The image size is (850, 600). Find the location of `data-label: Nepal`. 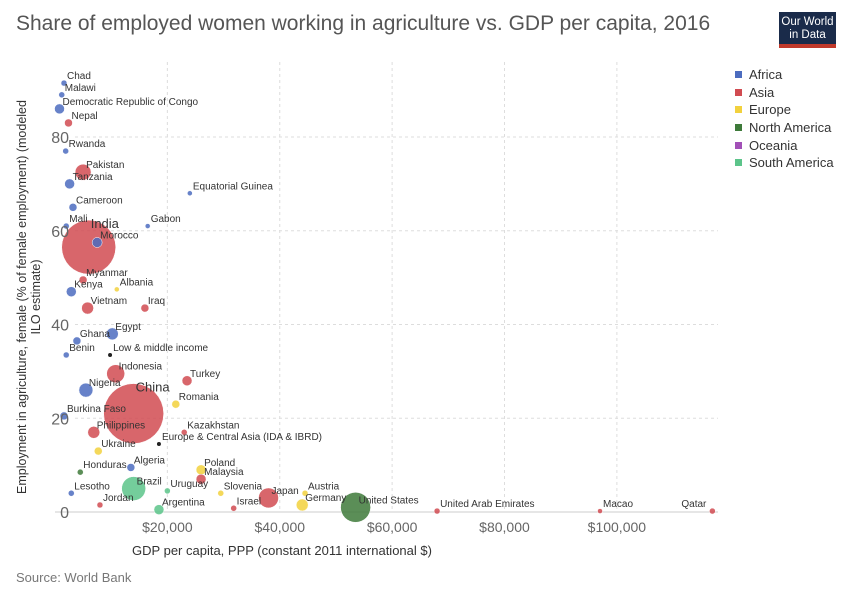

data-label: Nepal is located at coordinates (84, 116).